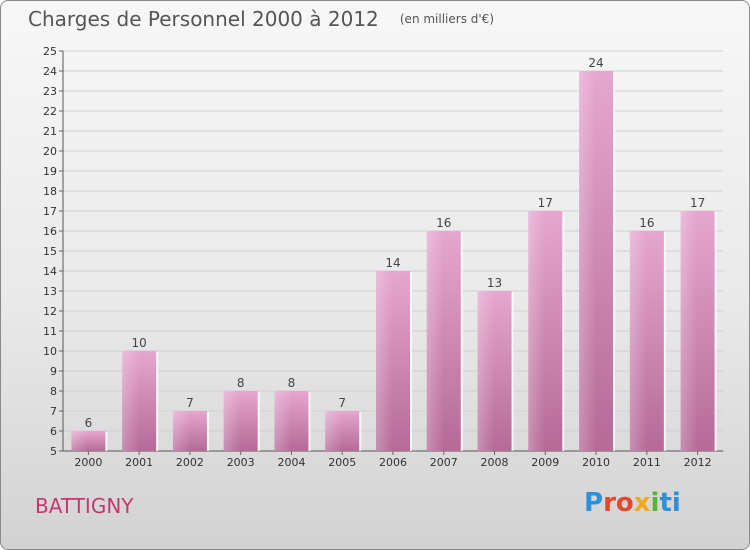  I want to click on logo-letters-3: i, so click(655, 503).